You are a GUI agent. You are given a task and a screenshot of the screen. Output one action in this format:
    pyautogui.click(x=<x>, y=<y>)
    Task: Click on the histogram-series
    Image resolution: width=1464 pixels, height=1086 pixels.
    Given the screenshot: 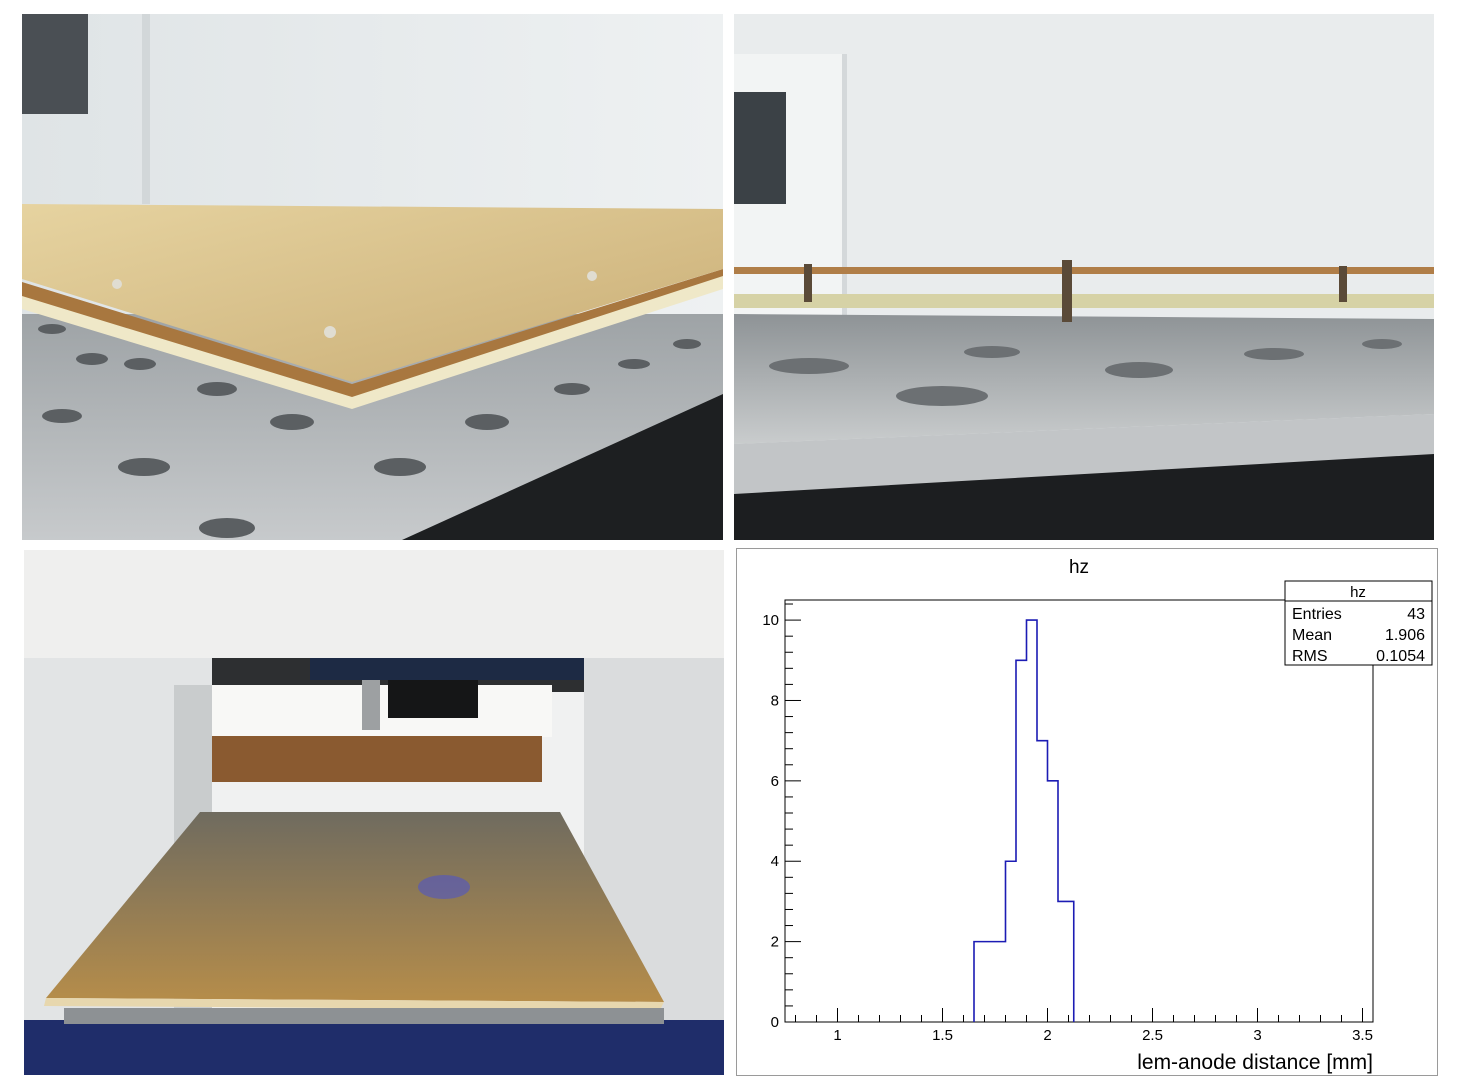 What is the action you would take?
    pyautogui.click(x=1024, y=820)
    